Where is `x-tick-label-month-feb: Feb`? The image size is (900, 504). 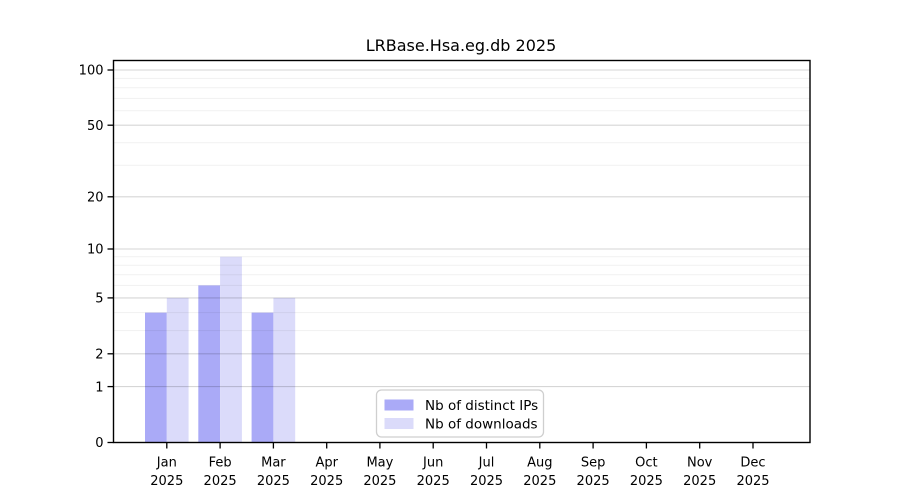 x-tick-label-month-feb: Feb is located at coordinates (220, 463).